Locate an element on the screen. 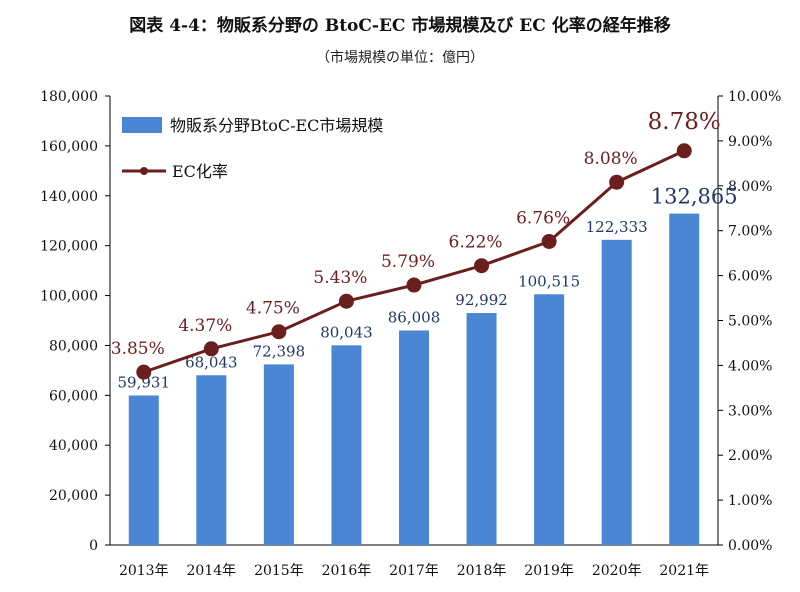 This screenshot has width=800, height=592. y-left-tick-label: 0 is located at coordinates (93, 546).